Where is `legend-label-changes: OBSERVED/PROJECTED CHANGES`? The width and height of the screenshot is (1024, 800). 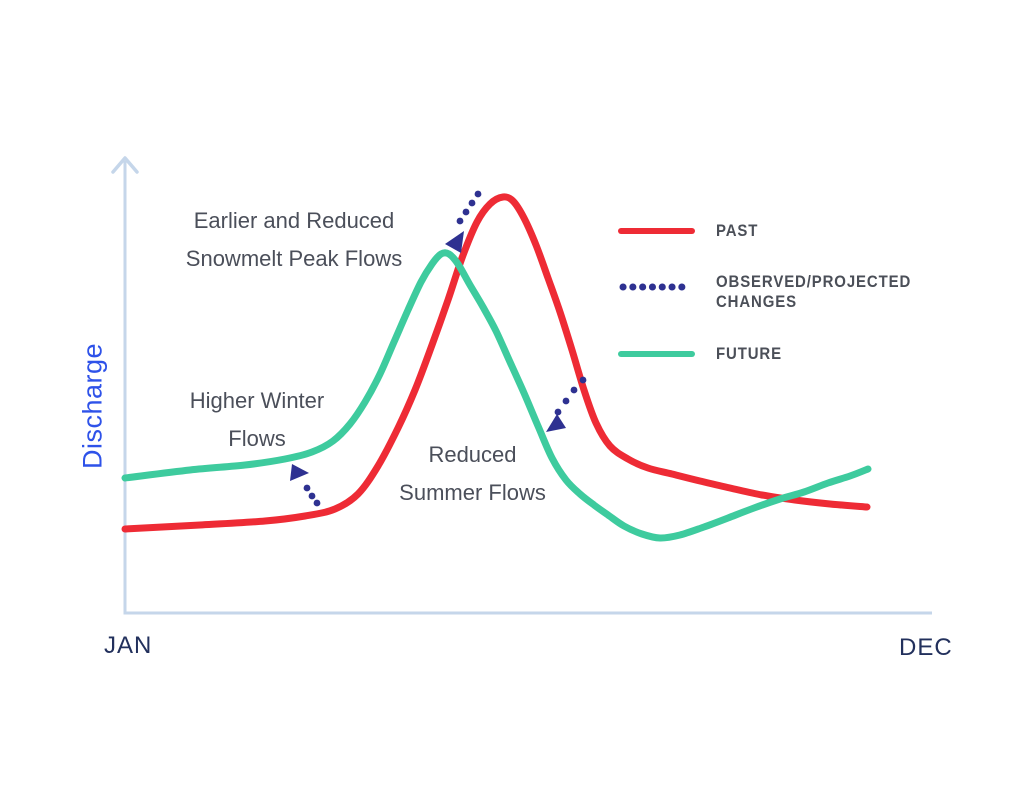
legend-label-changes: OBSERVED/PROJECTED CHANGES is located at coordinates (813, 292).